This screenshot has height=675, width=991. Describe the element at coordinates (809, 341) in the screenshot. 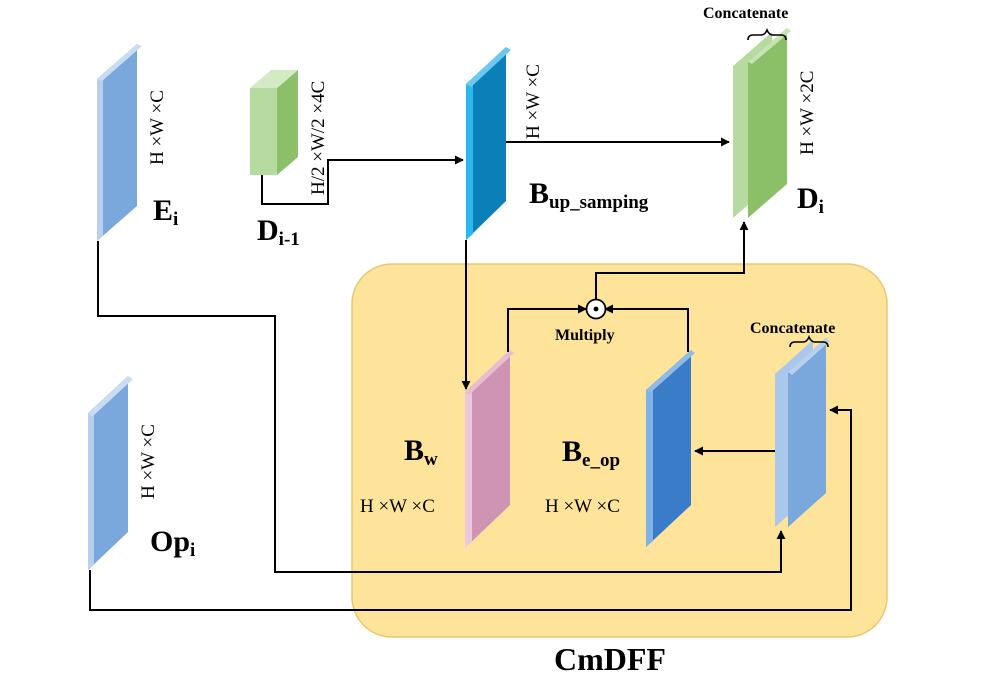

I see `concat-inner-brace` at that location.